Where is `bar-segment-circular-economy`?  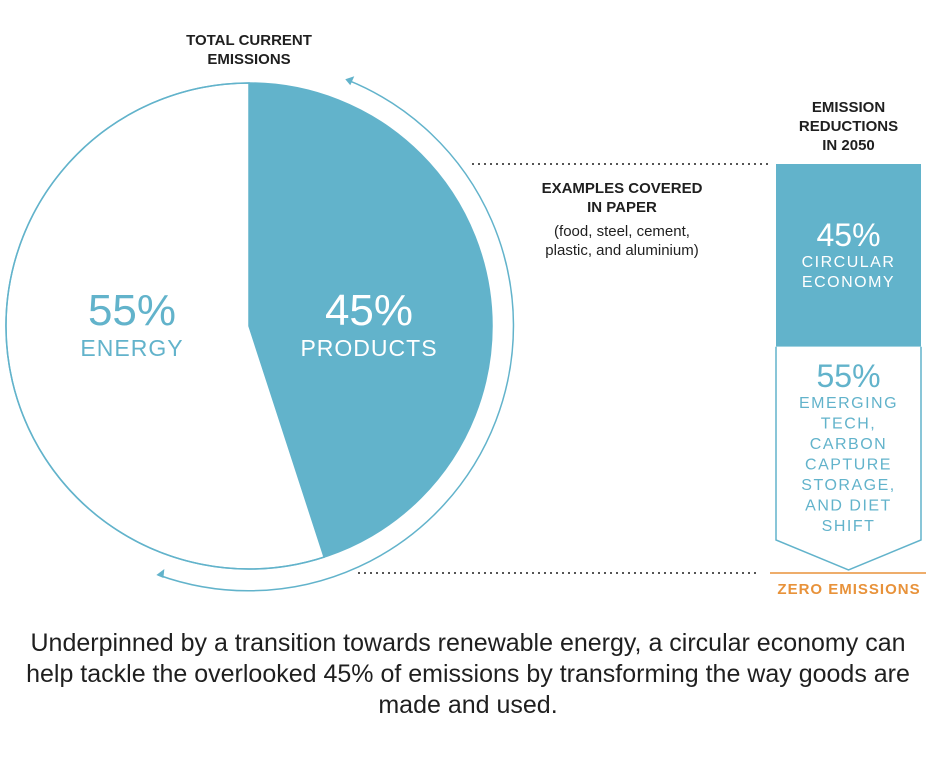 bar-segment-circular-economy is located at coordinates (848, 255).